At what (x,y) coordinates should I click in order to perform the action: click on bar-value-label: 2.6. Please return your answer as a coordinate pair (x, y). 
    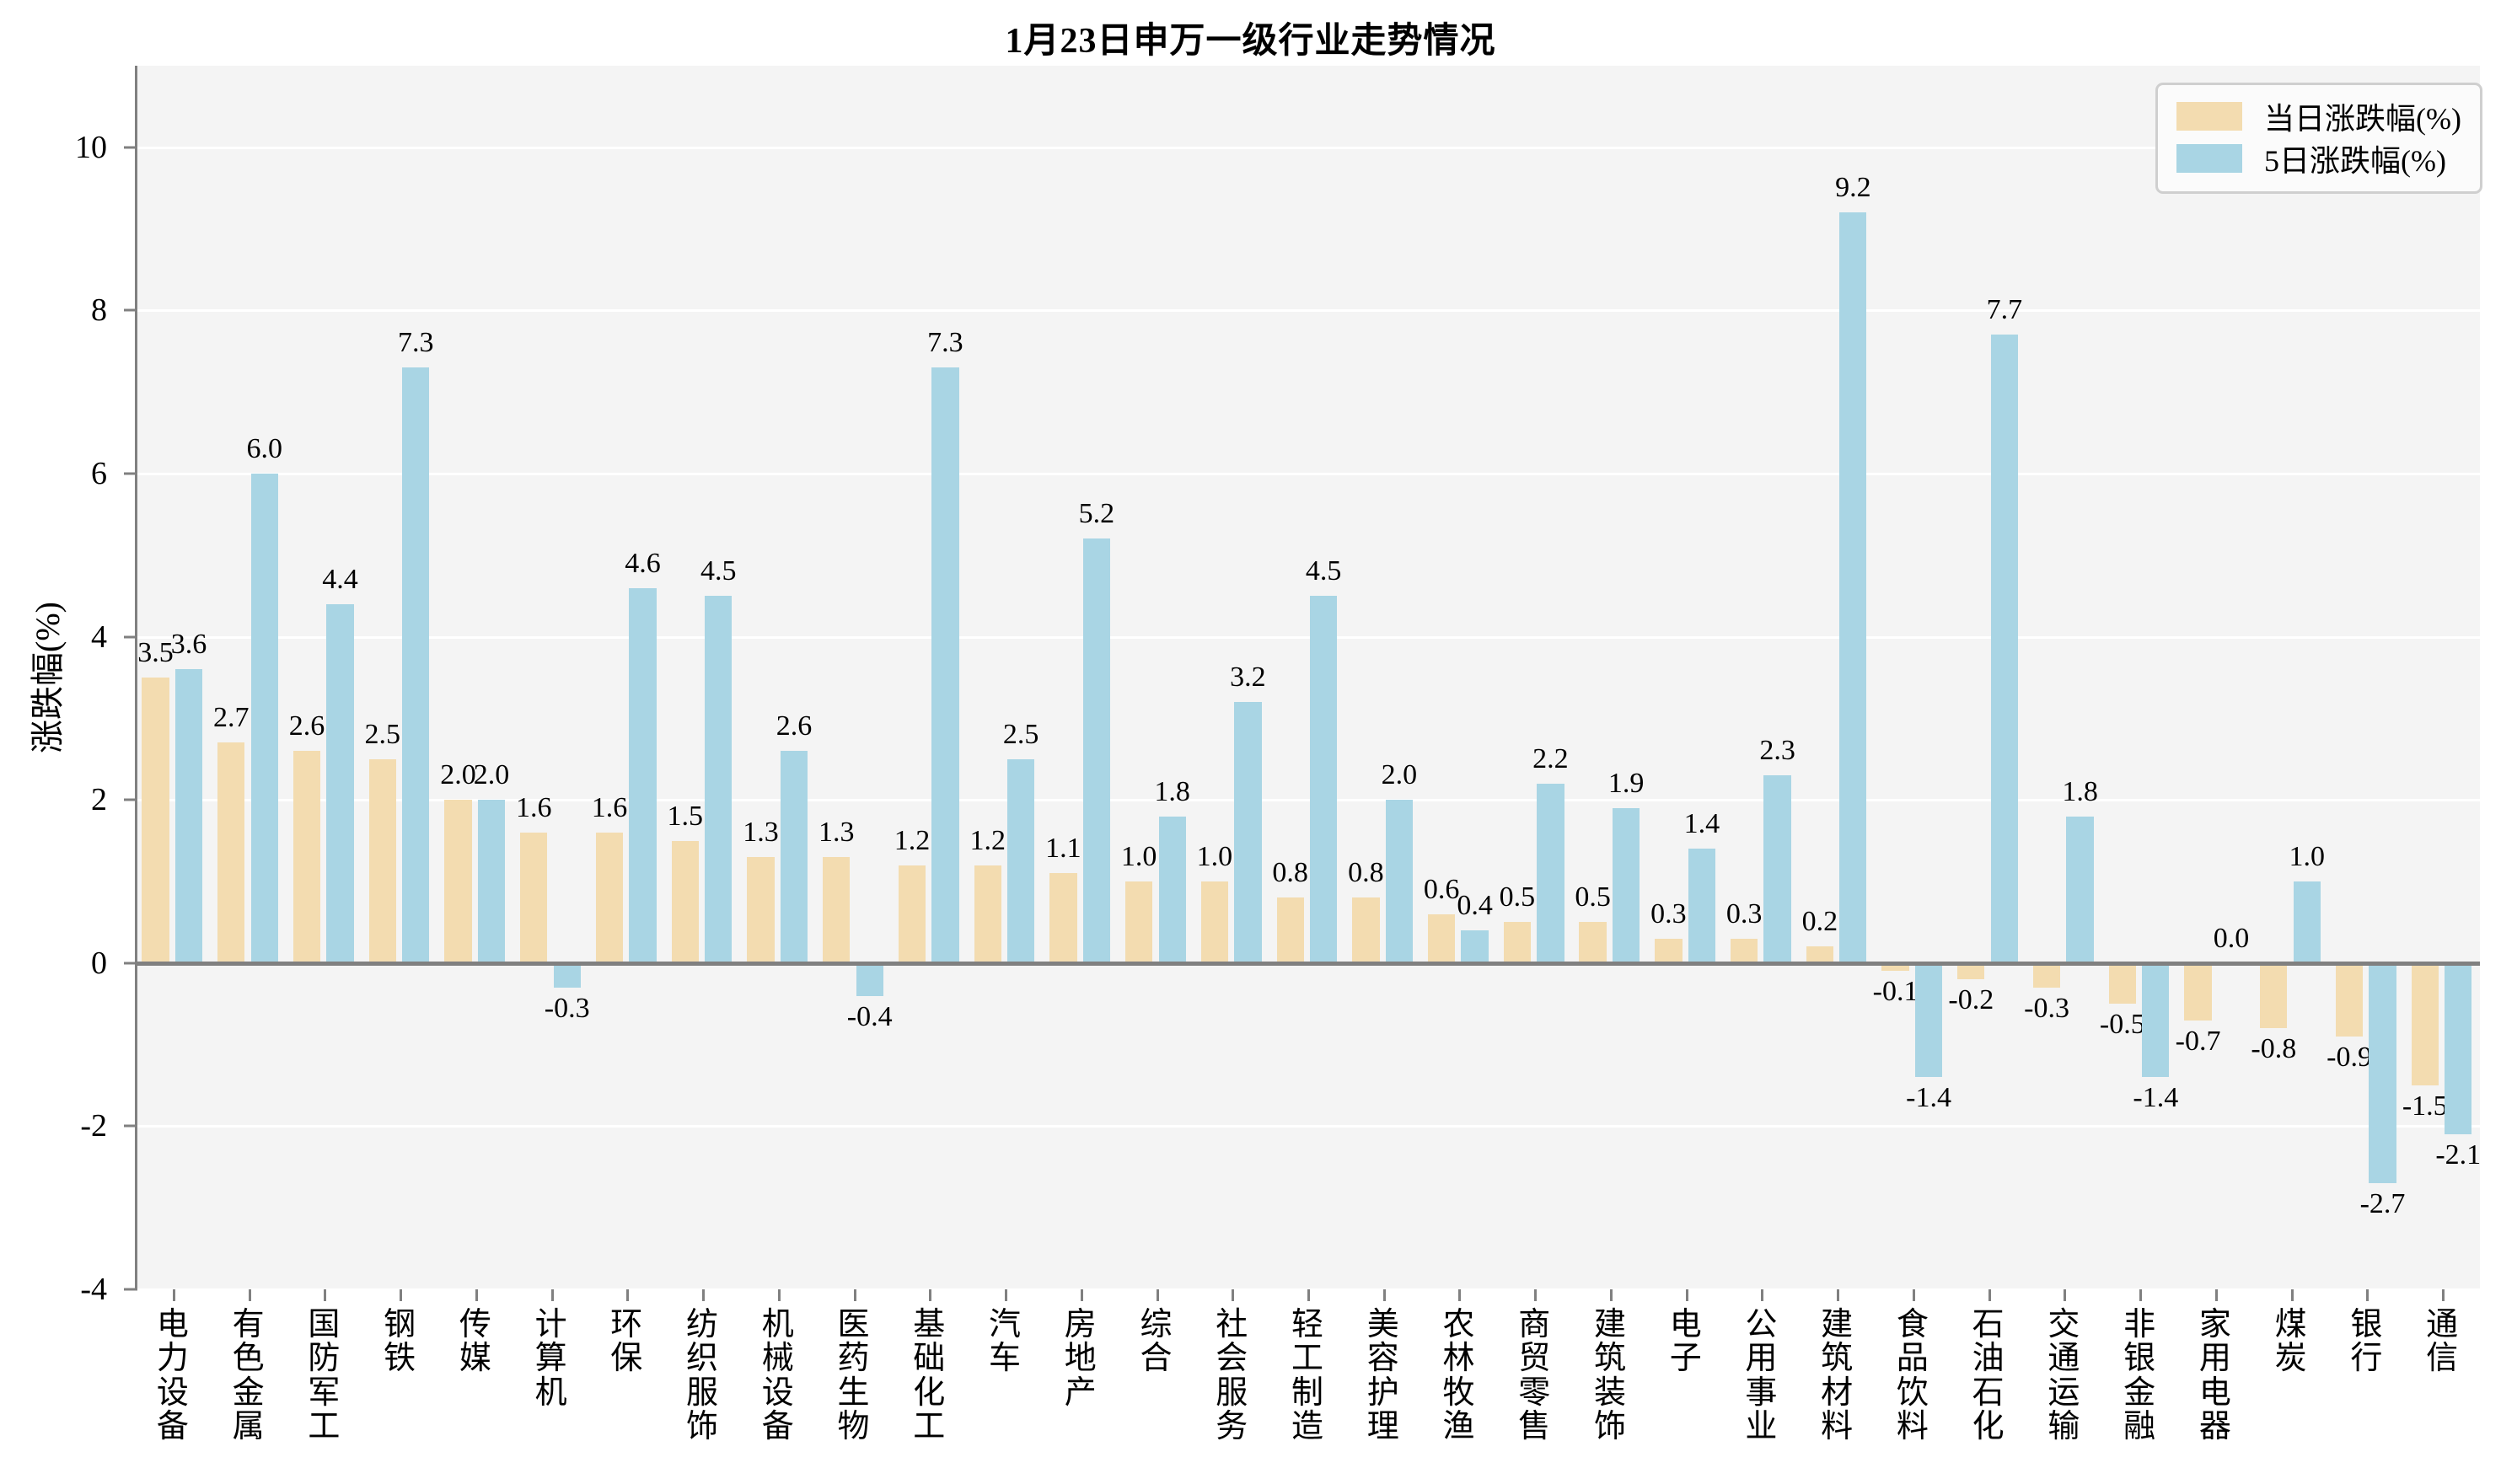
    Looking at the image, I should click on (794, 726).